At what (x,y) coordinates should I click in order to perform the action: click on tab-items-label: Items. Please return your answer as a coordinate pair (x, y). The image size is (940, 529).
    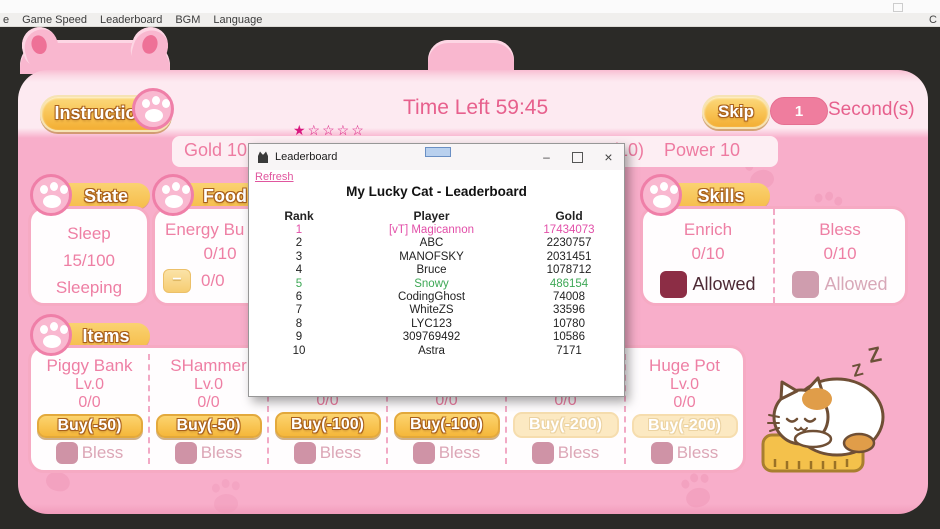
    Looking at the image, I should click on (106, 335).